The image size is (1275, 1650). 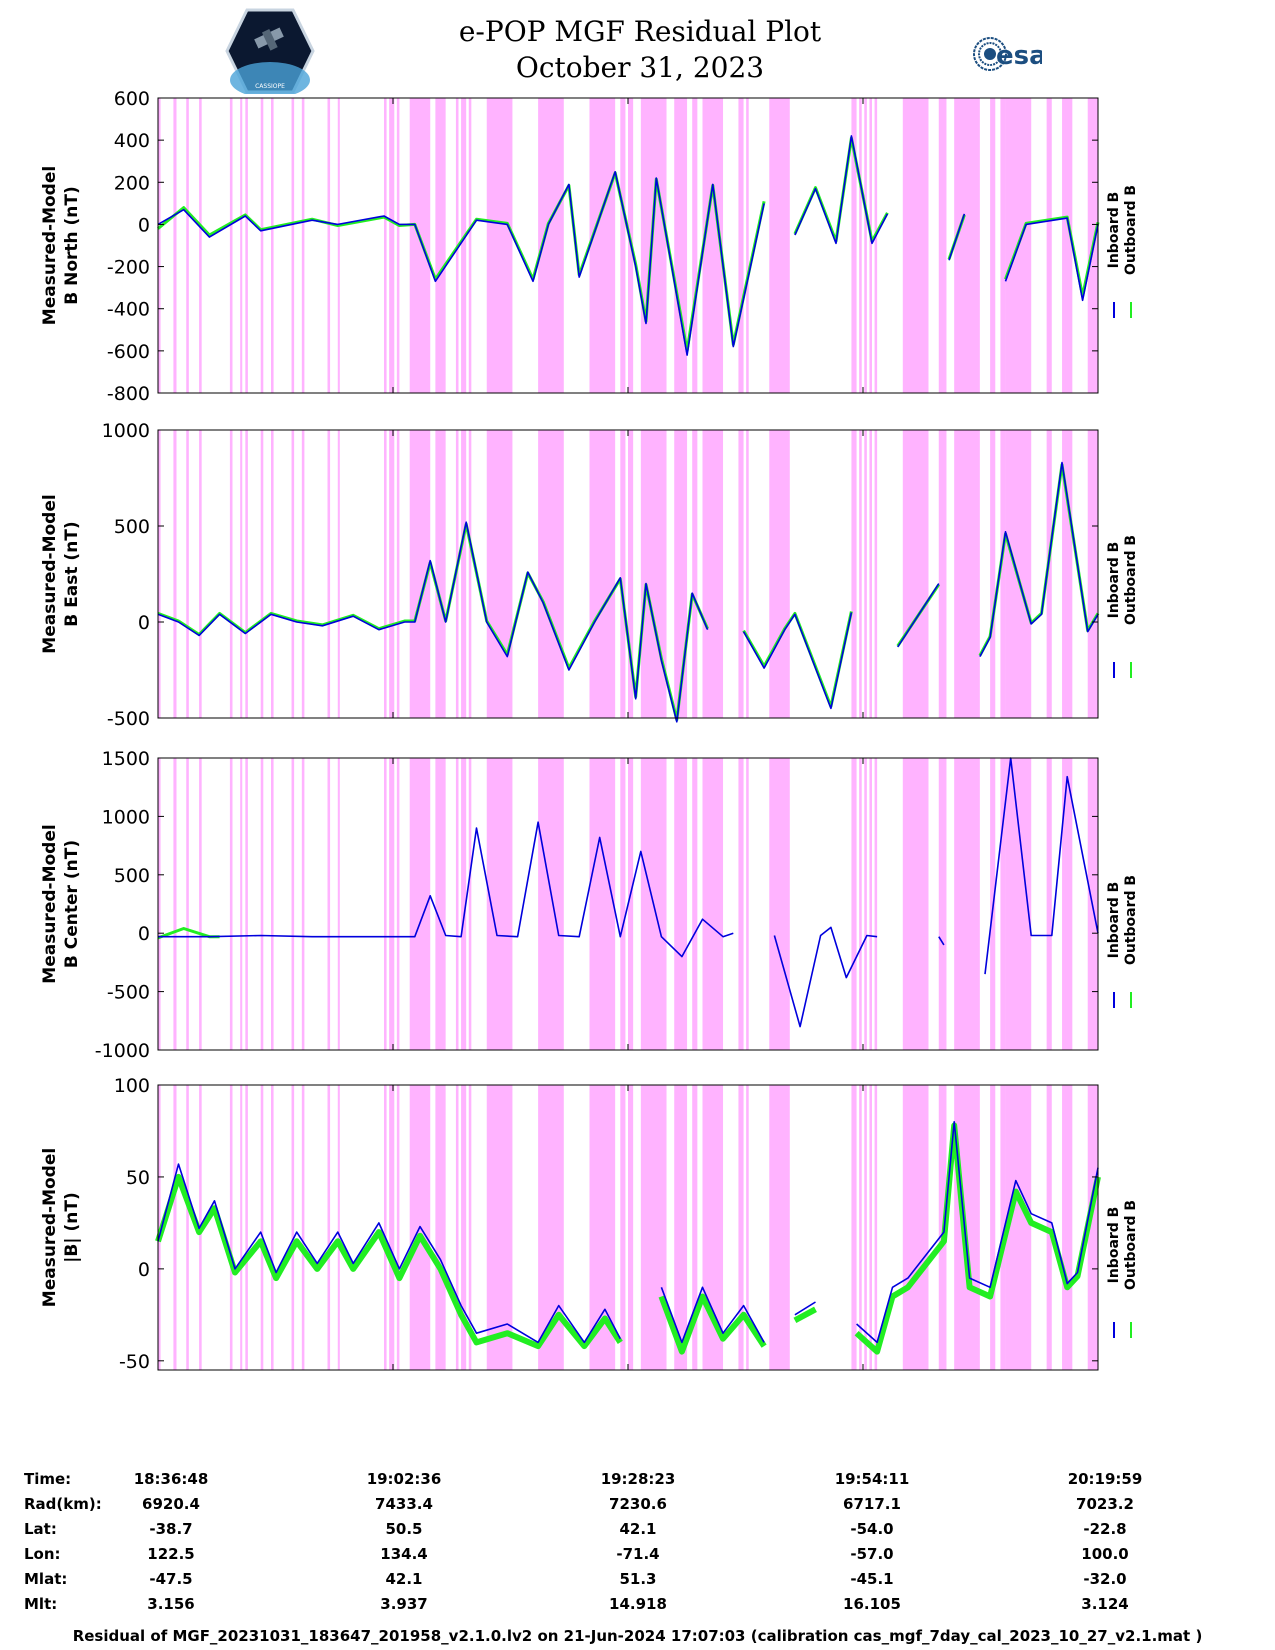 I want to click on ephem-cell: 6717.1, so click(x=872, y=1504).